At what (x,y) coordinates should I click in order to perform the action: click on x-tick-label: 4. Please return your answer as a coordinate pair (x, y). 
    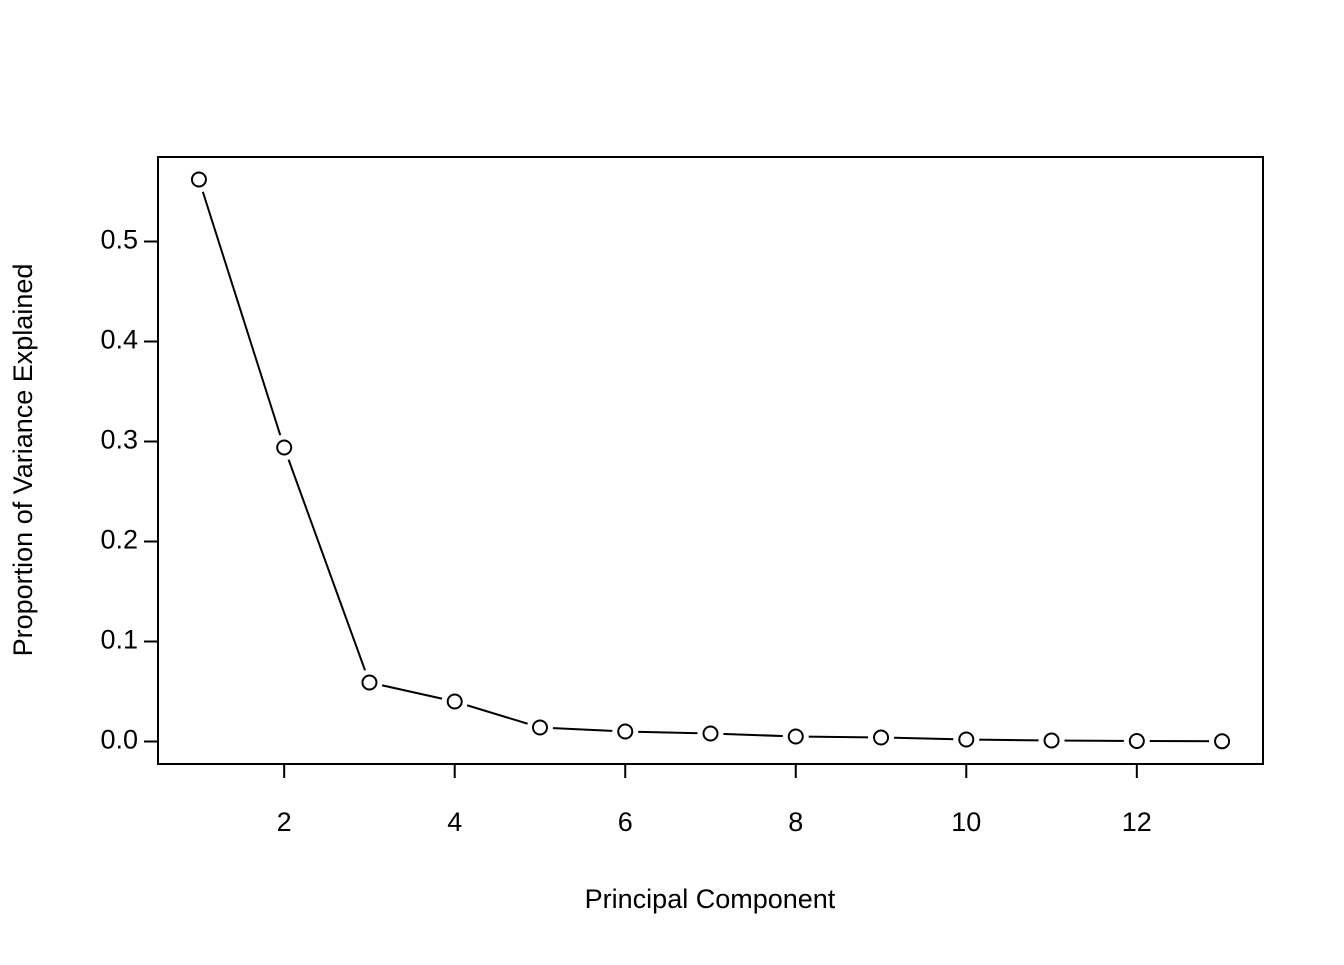
    Looking at the image, I should click on (454, 822).